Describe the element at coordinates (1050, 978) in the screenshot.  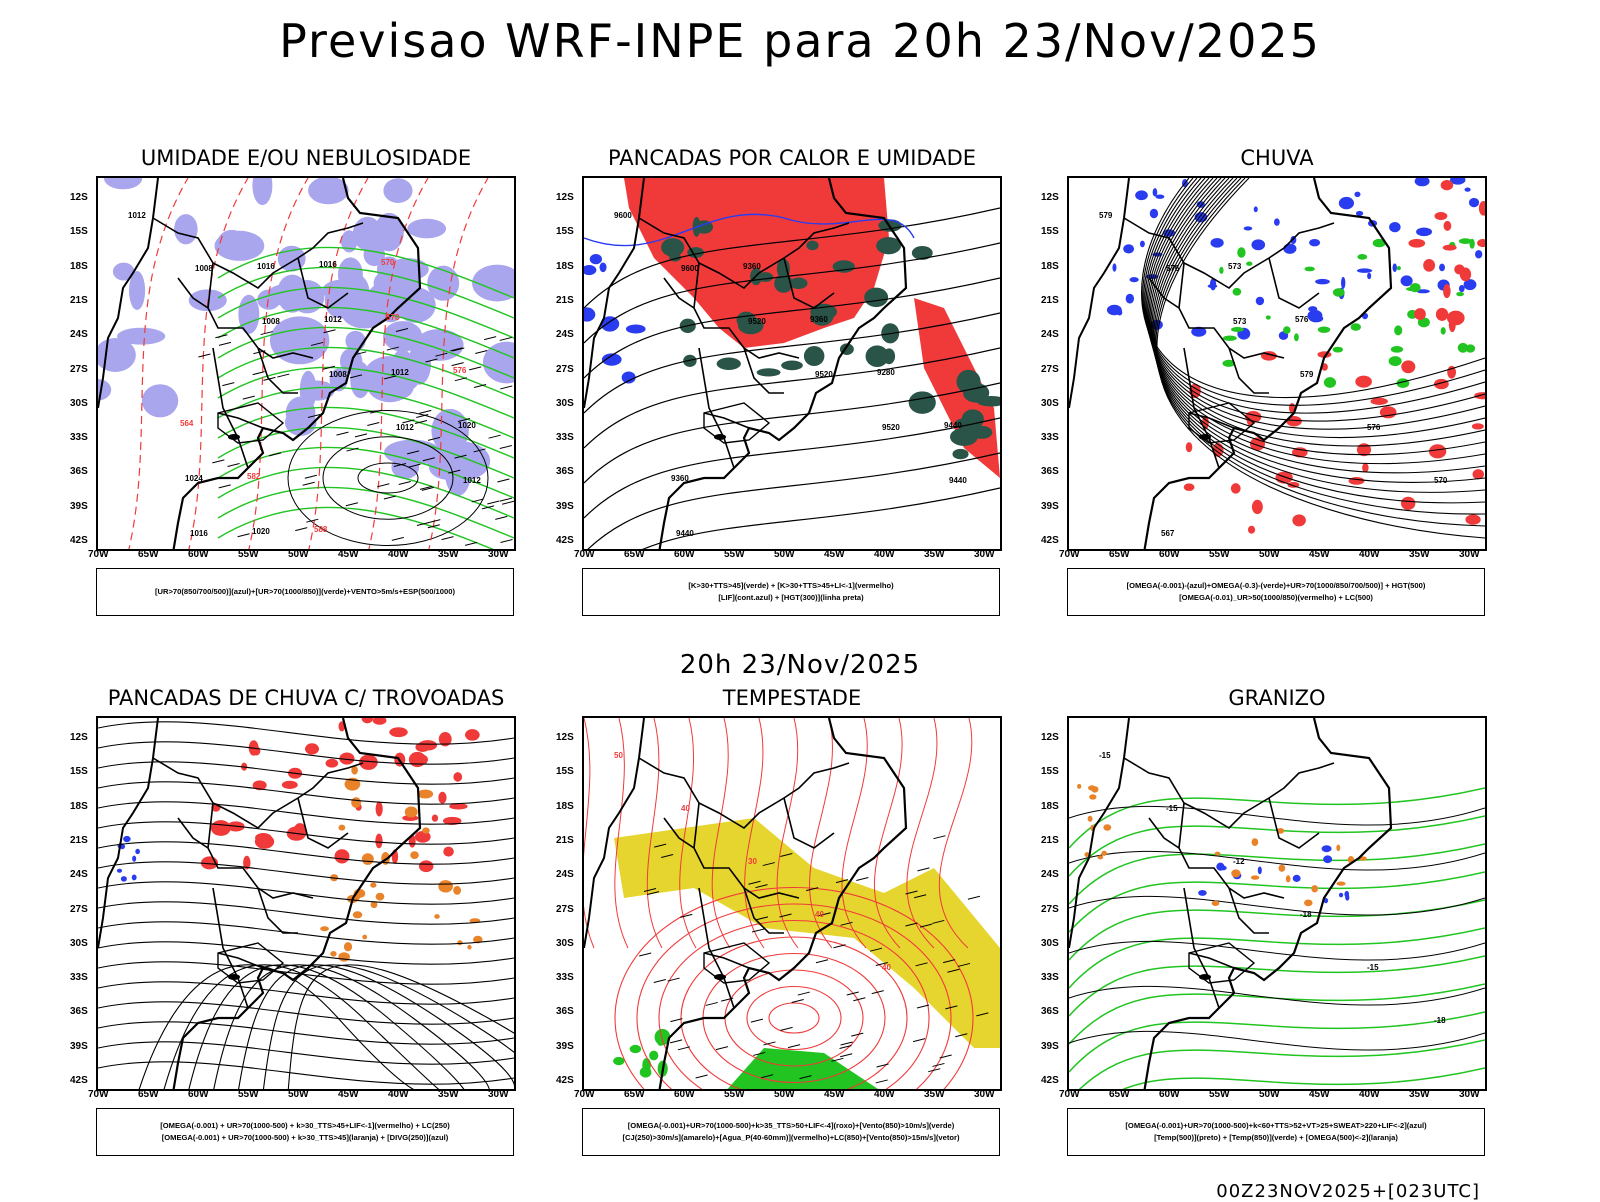
I see `lat-tick-label: 33S` at that location.